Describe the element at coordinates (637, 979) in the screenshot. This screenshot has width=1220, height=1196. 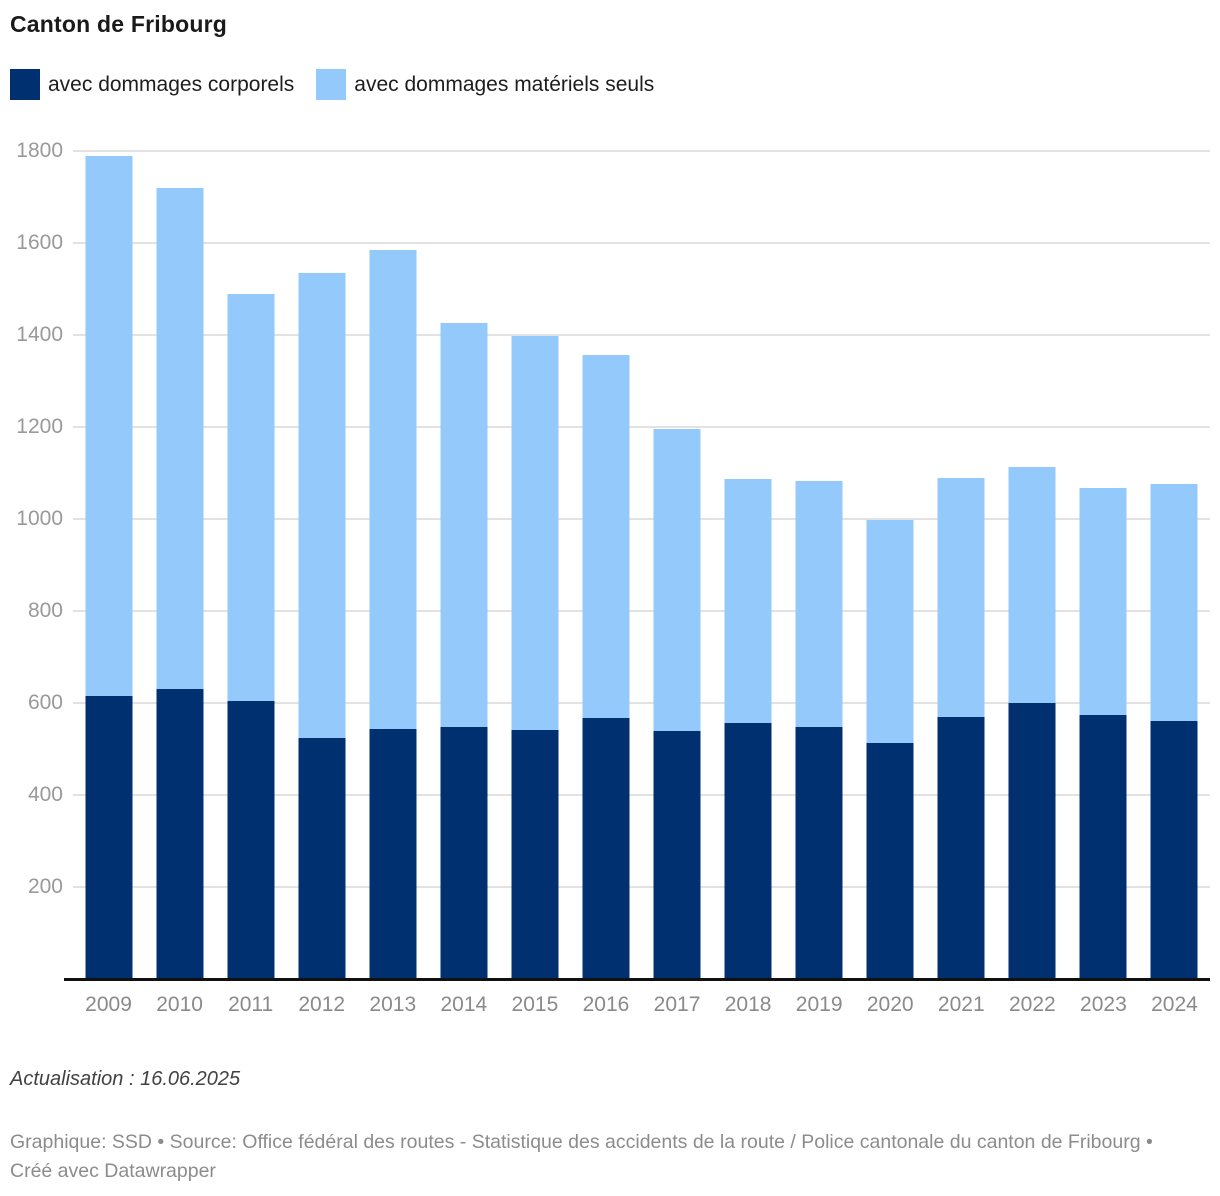
I see `x-axis-line` at that location.